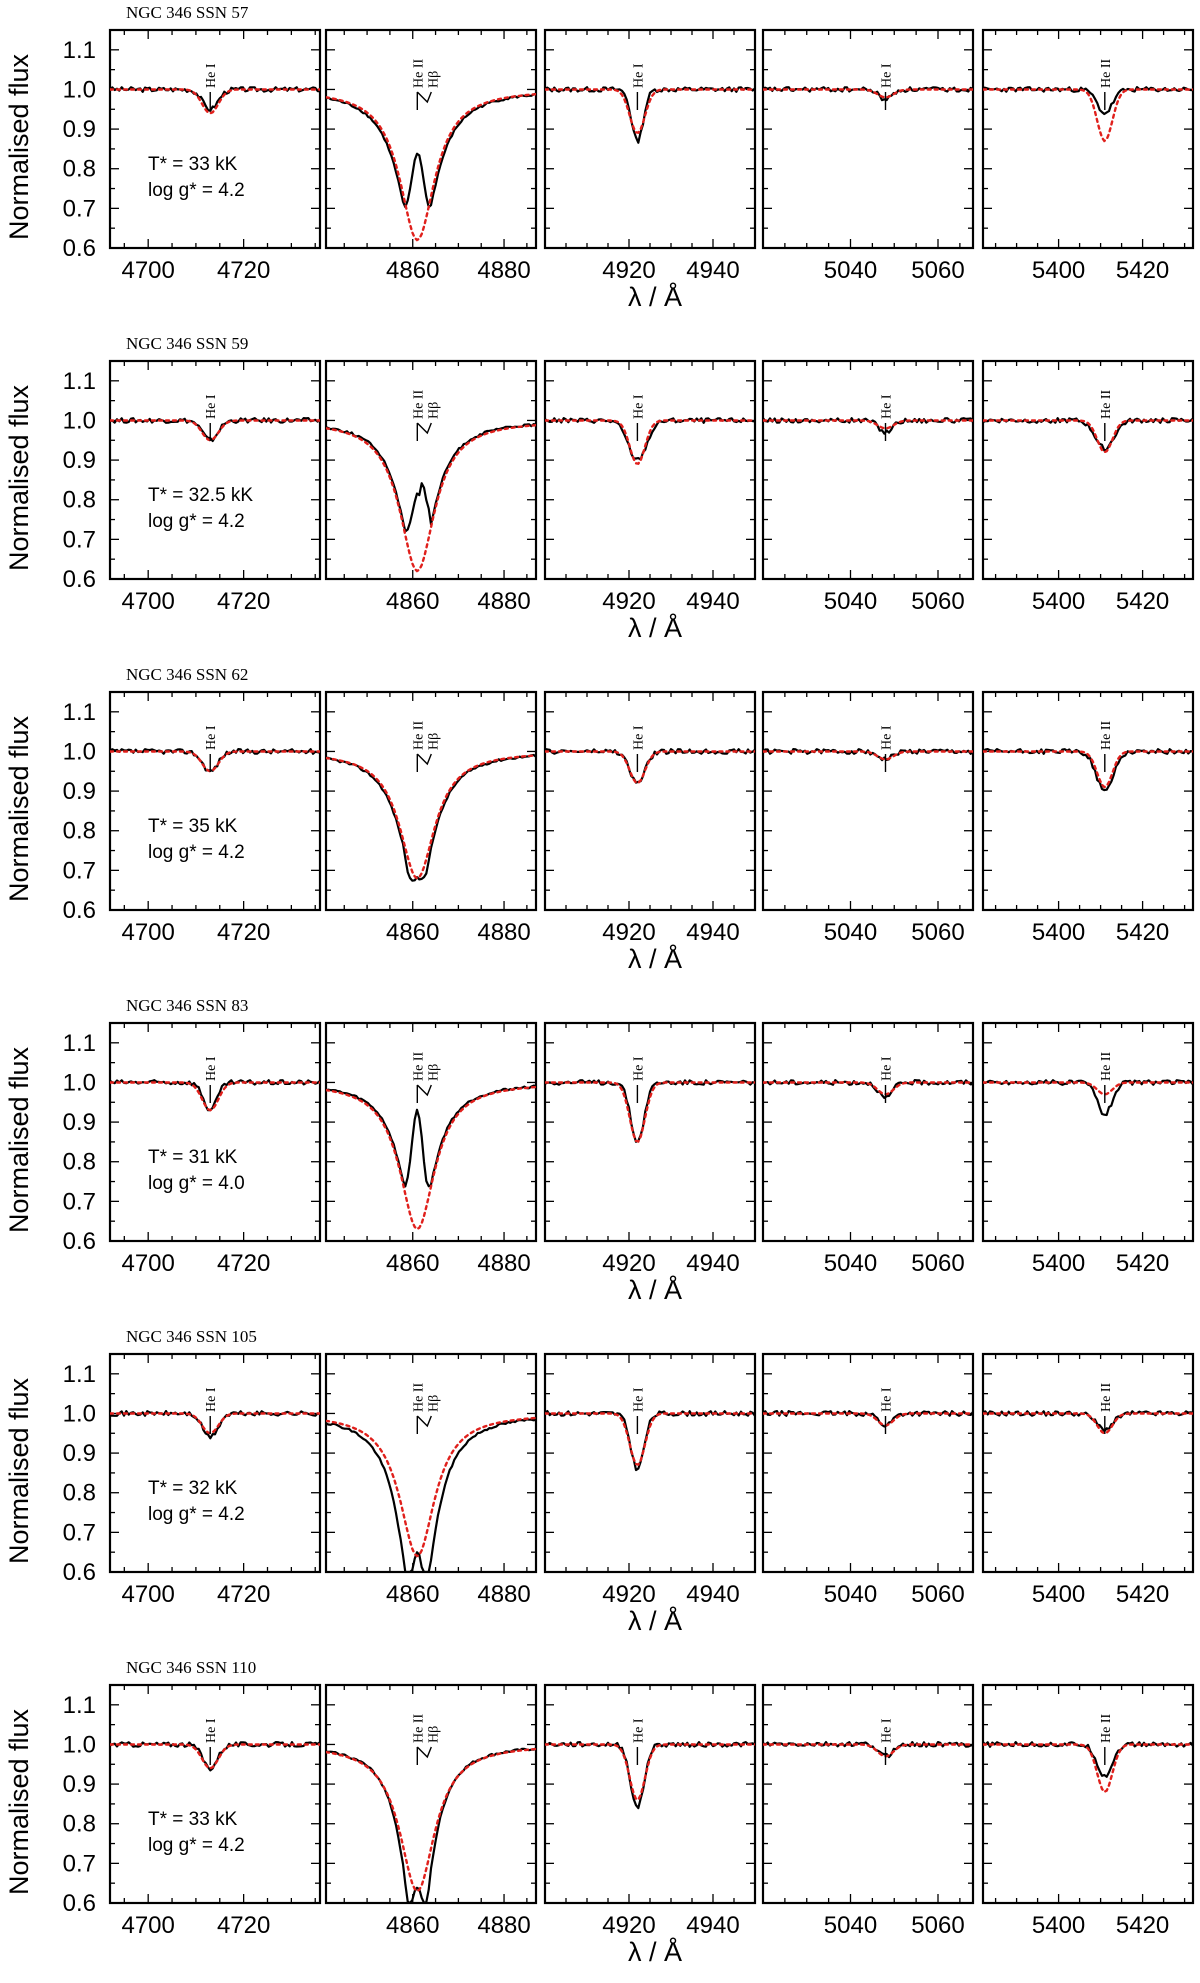 The image size is (1200, 1983). I want to click on teff-label: T* = 32.5 kK, so click(200, 495).